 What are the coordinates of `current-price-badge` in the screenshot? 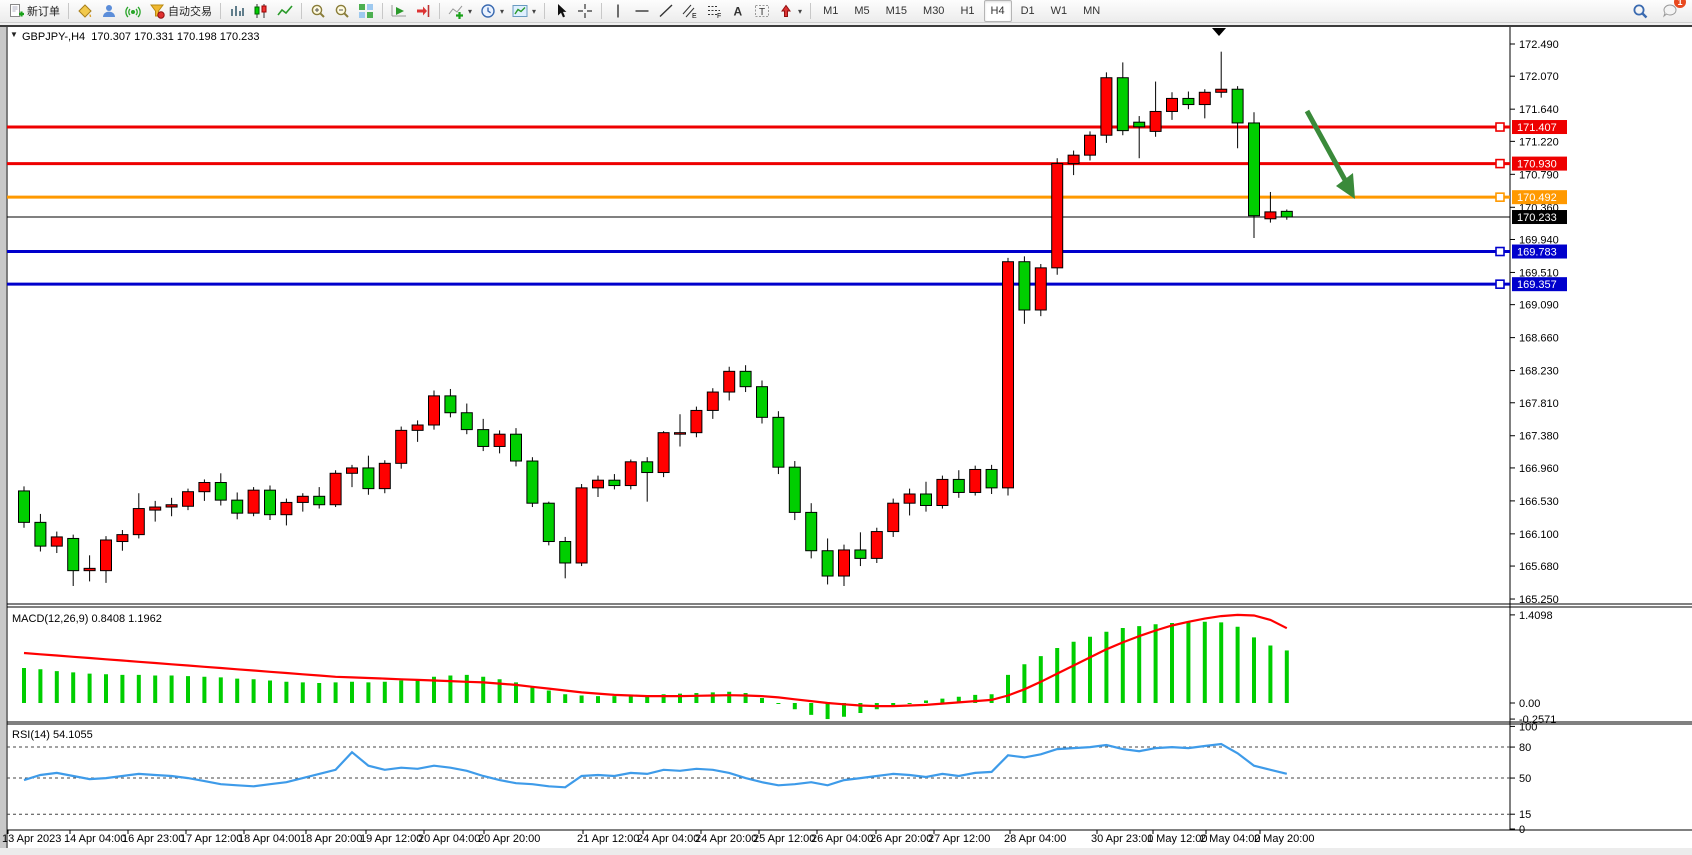 It's located at (1539, 217).